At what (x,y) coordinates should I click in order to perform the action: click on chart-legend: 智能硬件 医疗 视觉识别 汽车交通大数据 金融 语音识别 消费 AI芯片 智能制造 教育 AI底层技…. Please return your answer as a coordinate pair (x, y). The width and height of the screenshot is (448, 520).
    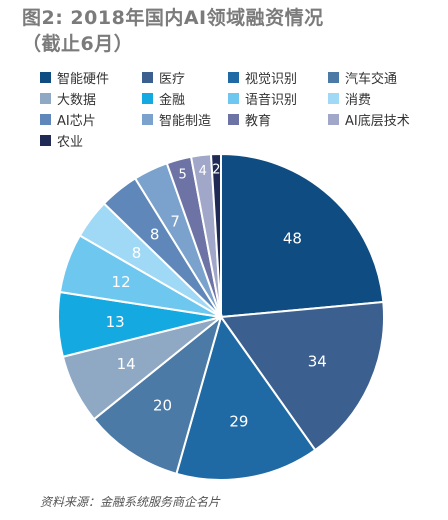
    Looking at the image, I should click on (240, 109).